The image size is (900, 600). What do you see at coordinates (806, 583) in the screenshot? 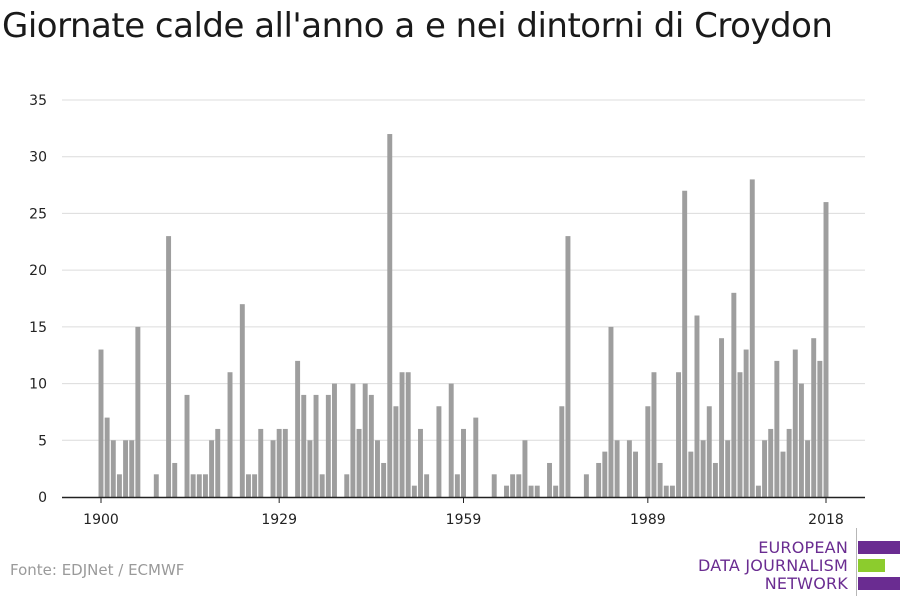
I see `logo-line-3: NETWORK` at bounding box center [806, 583].